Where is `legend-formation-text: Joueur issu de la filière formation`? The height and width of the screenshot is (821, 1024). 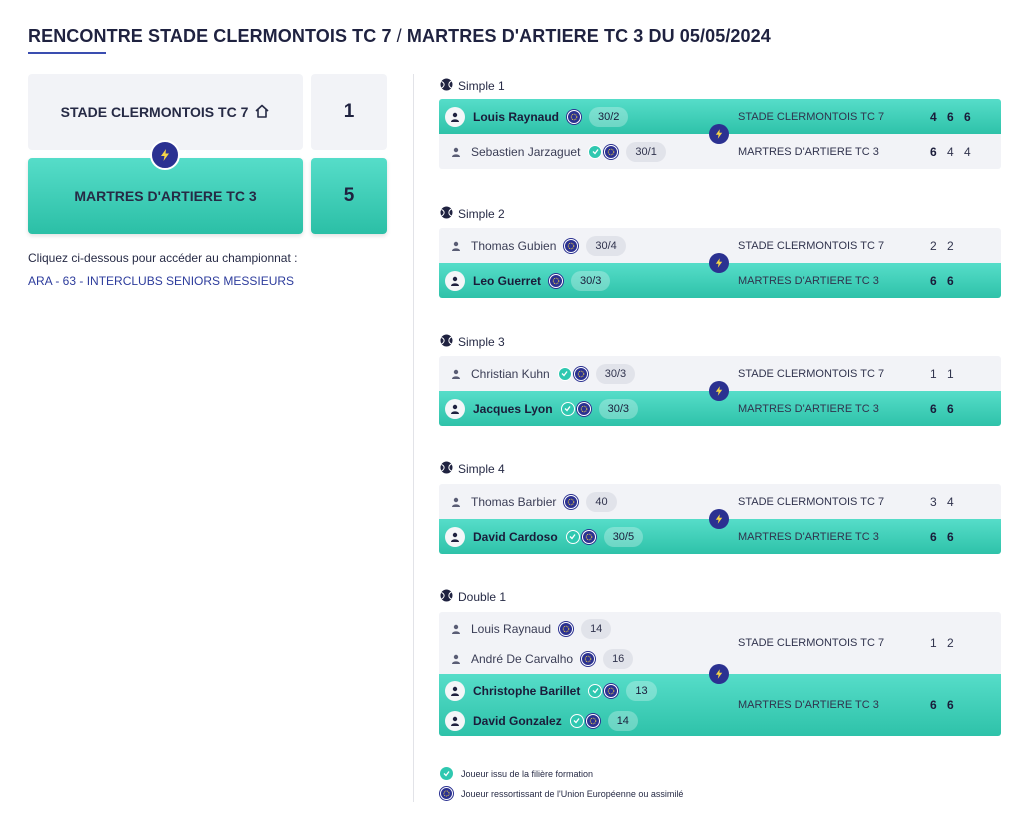
legend-formation-text: Joueur issu de la filière formation is located at coordinates (527, 773).